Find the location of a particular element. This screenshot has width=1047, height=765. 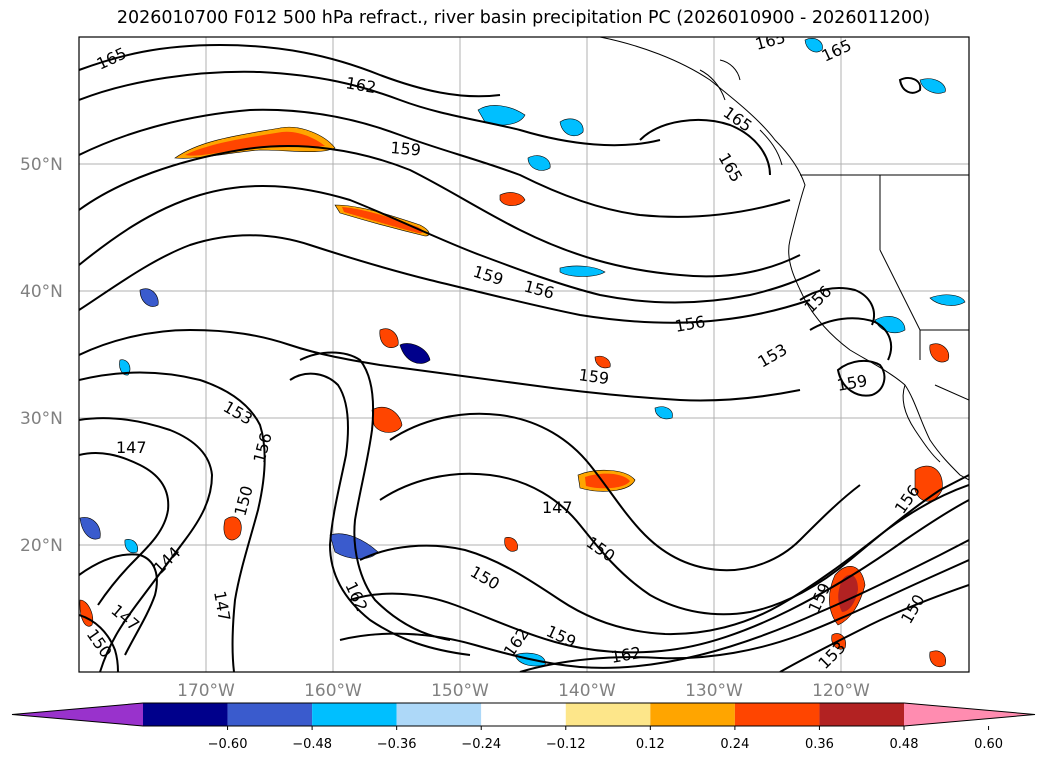

baja-coast is located at coordinates (921, 423).